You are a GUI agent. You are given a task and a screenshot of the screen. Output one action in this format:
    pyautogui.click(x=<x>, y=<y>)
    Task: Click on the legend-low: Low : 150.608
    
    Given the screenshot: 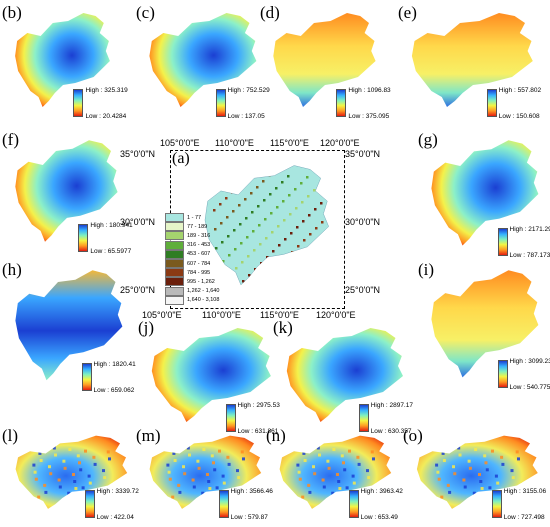 What is the action you would take?
    pyautogui.click(x=519, y=116)
    